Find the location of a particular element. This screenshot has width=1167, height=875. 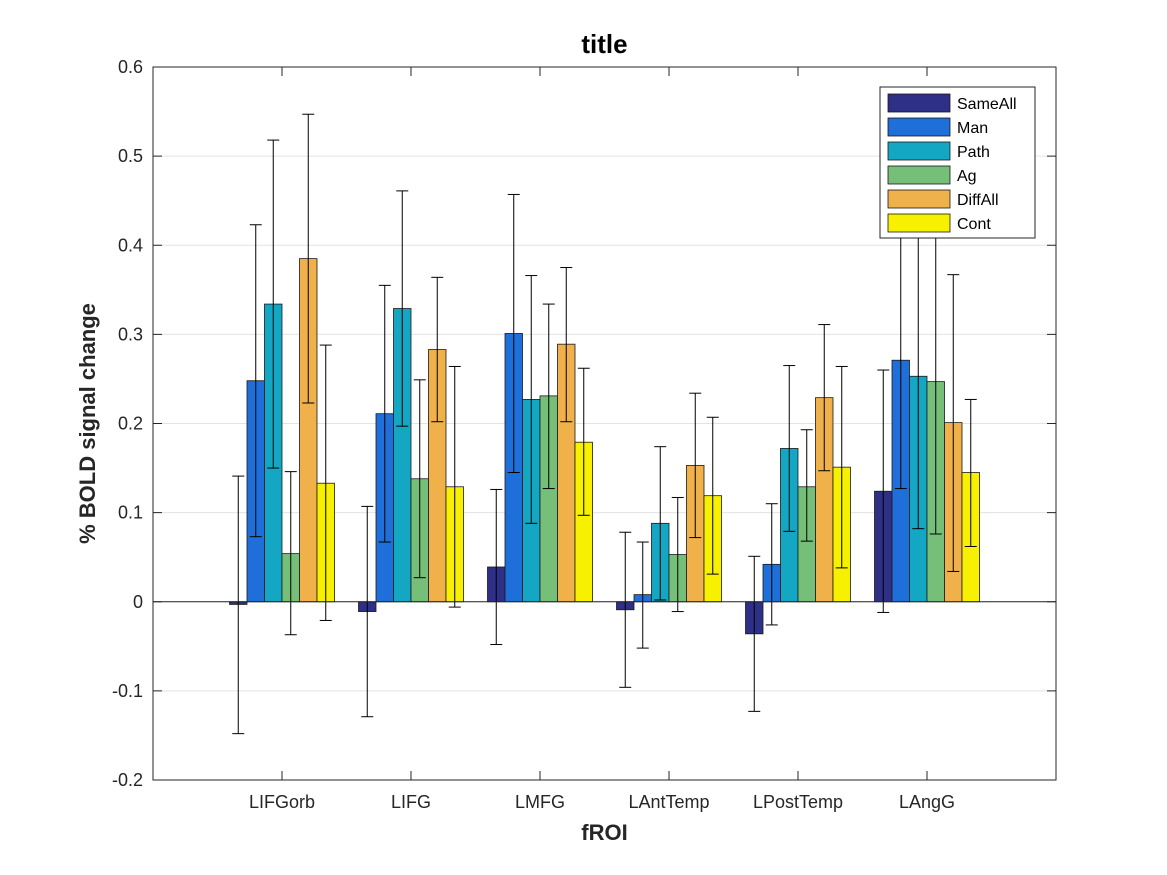

x-axis-title: fROI is located at coordinates (604, 832).